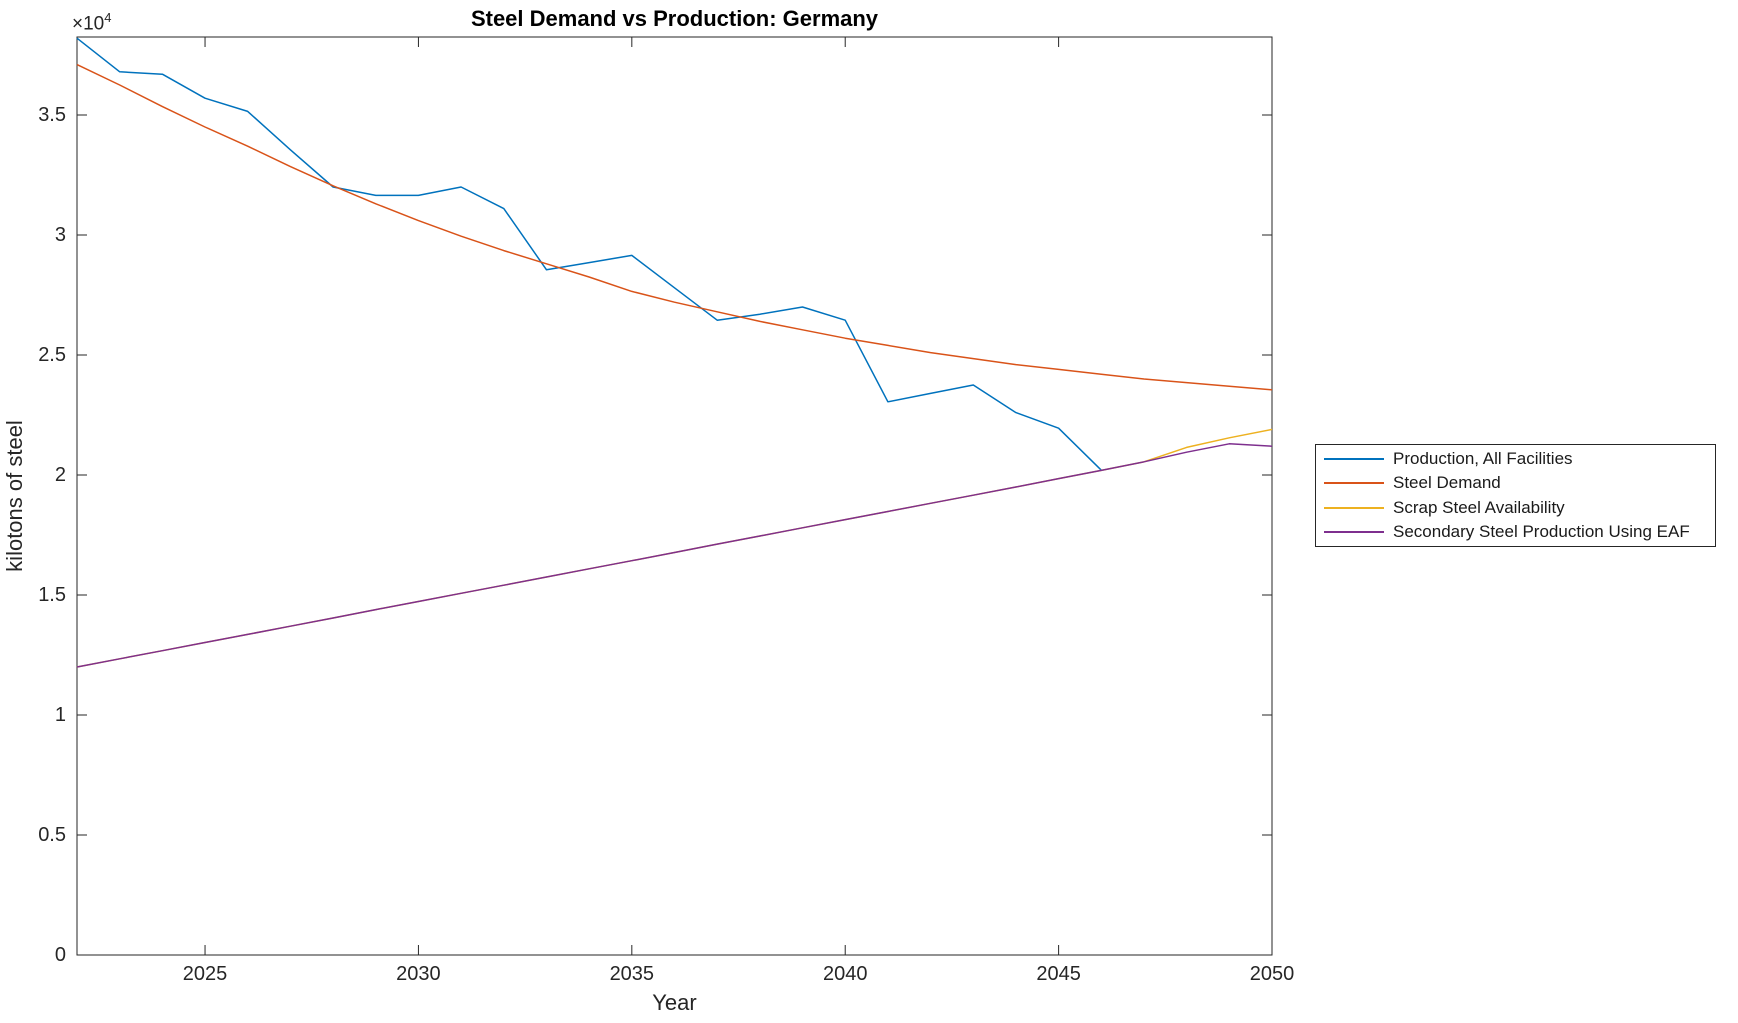  I want to click on y-tick-label-1.5: 1.5, so click(52, 595).